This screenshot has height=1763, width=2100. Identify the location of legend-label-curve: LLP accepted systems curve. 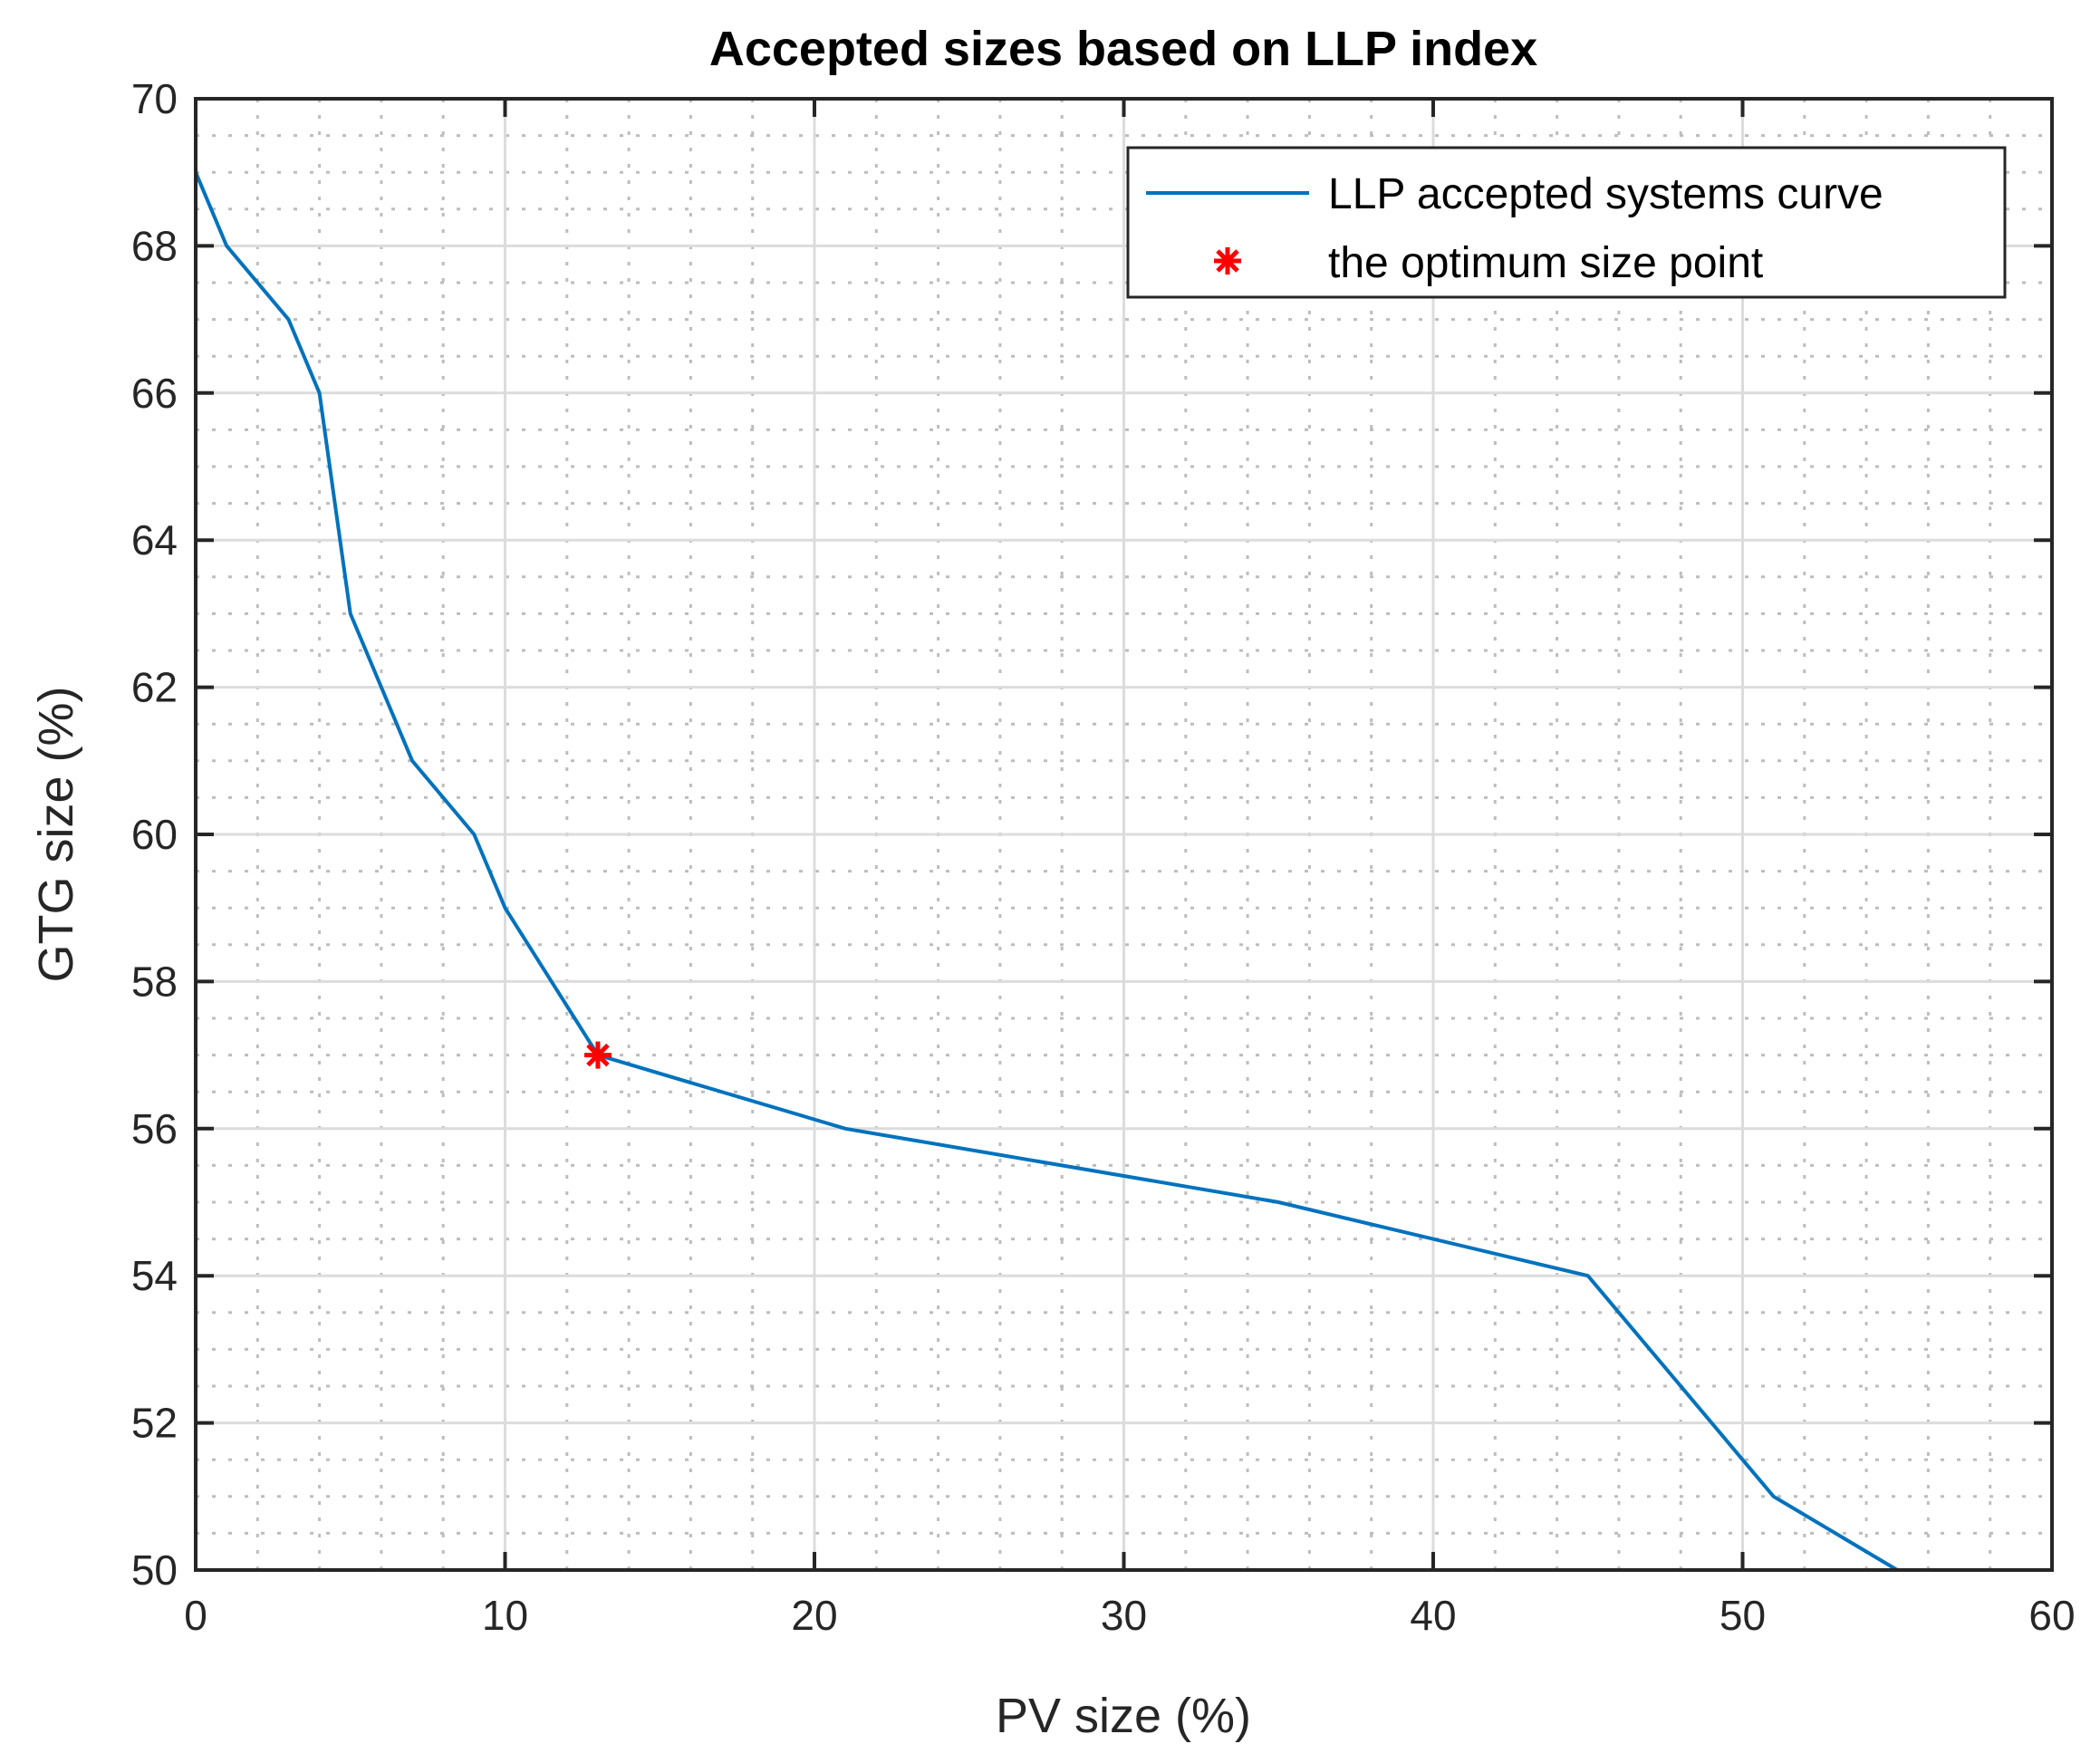
(1605, 194).